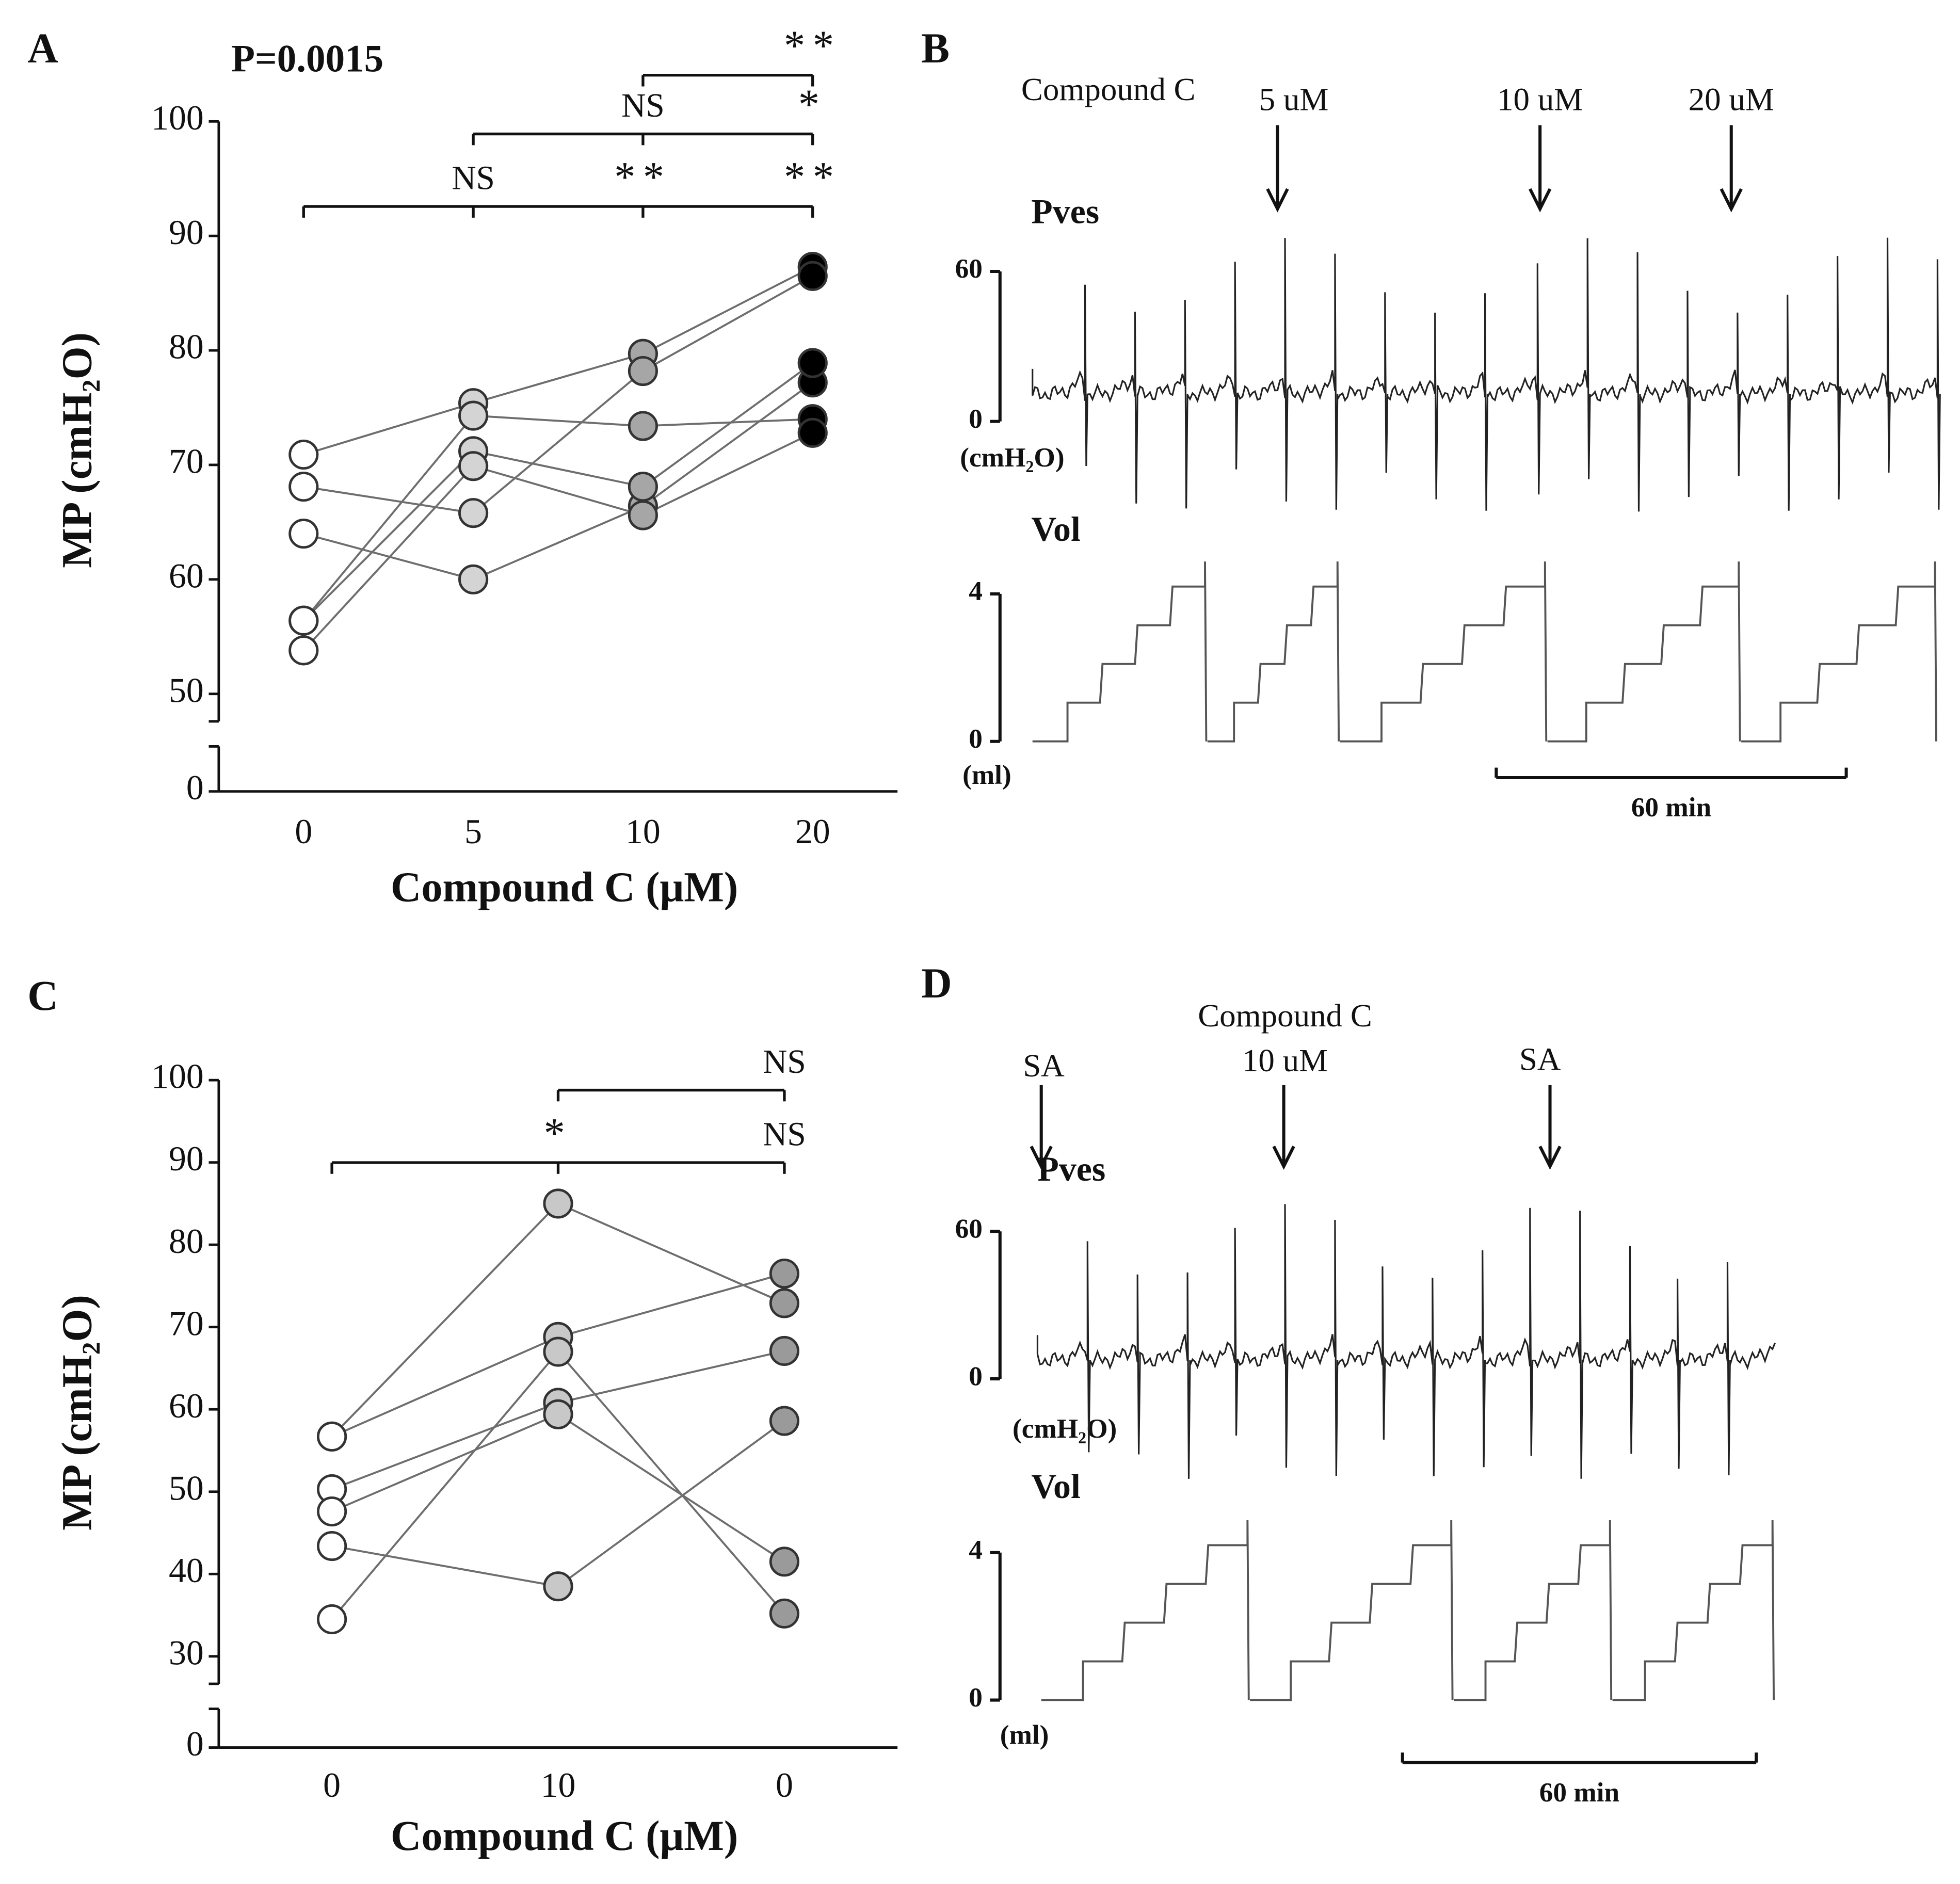  Describe the element at coordinates (976, 1550) in the screenshot. I see `volume-tick-label: 4` at that location.